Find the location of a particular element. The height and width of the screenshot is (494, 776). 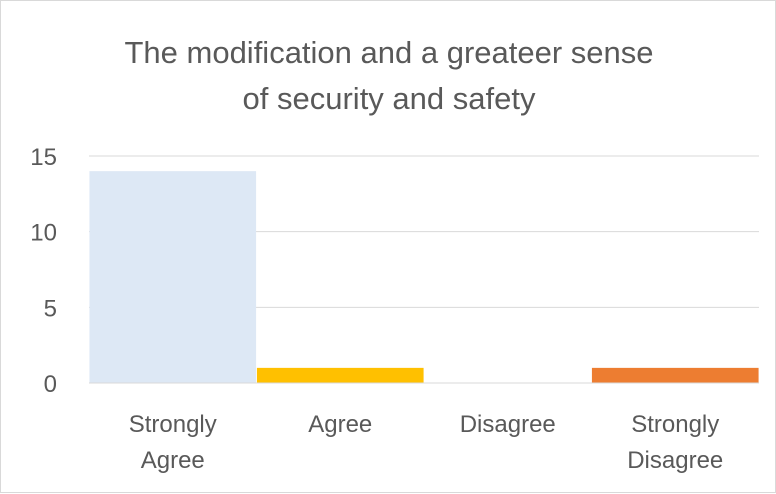

y-tick-label: 5 is located at coordinates (50, 308).